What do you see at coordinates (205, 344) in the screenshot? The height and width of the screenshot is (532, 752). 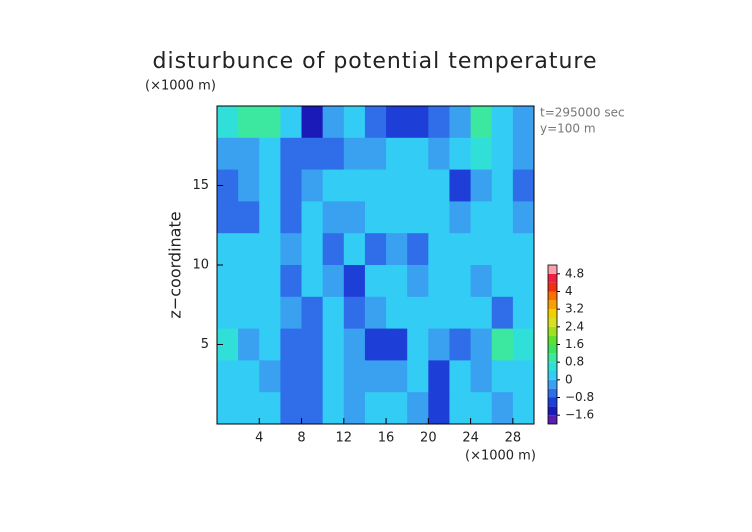 I see `y-tick-label: 5` at bounding box center [205, 344].